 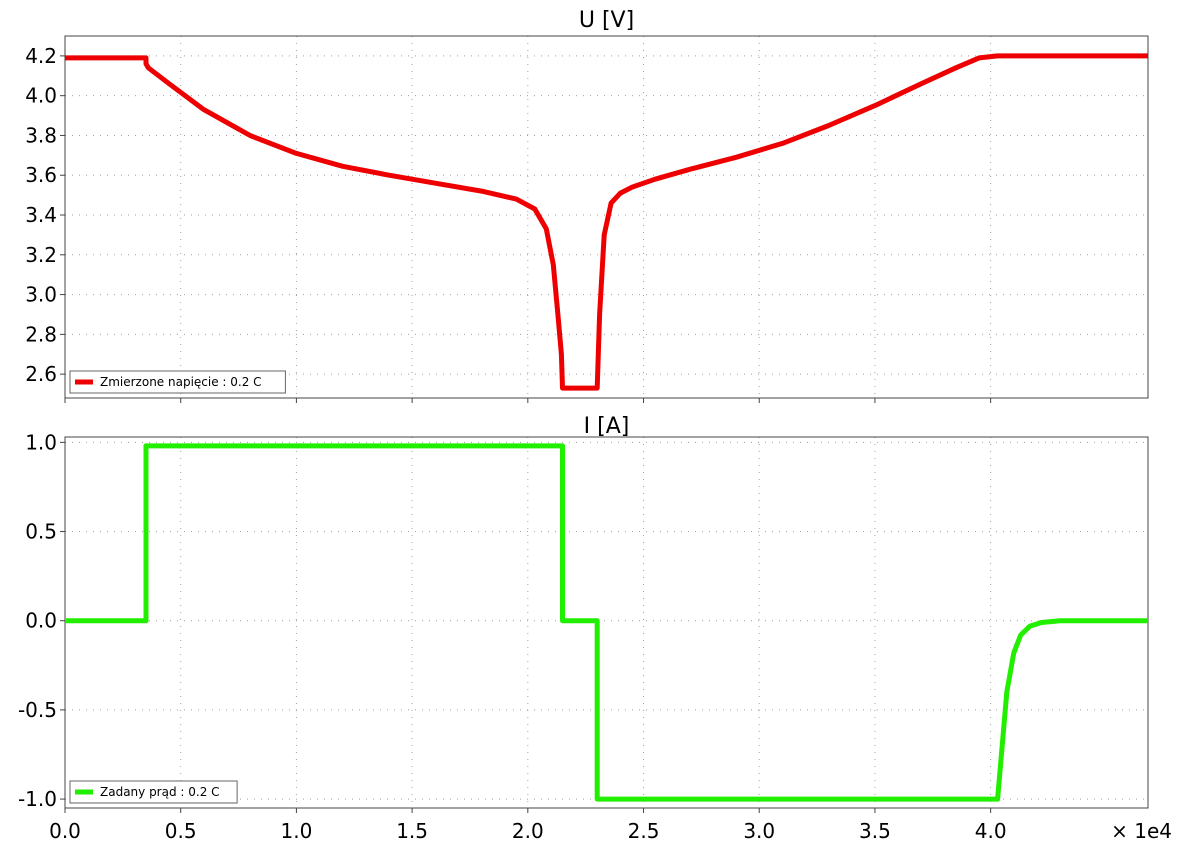 What do you see at coordinates (160, 792) in the screenshot?
I see `legend-label: Zadany prąd : 0.2 C` at bounding box center [160, 792].